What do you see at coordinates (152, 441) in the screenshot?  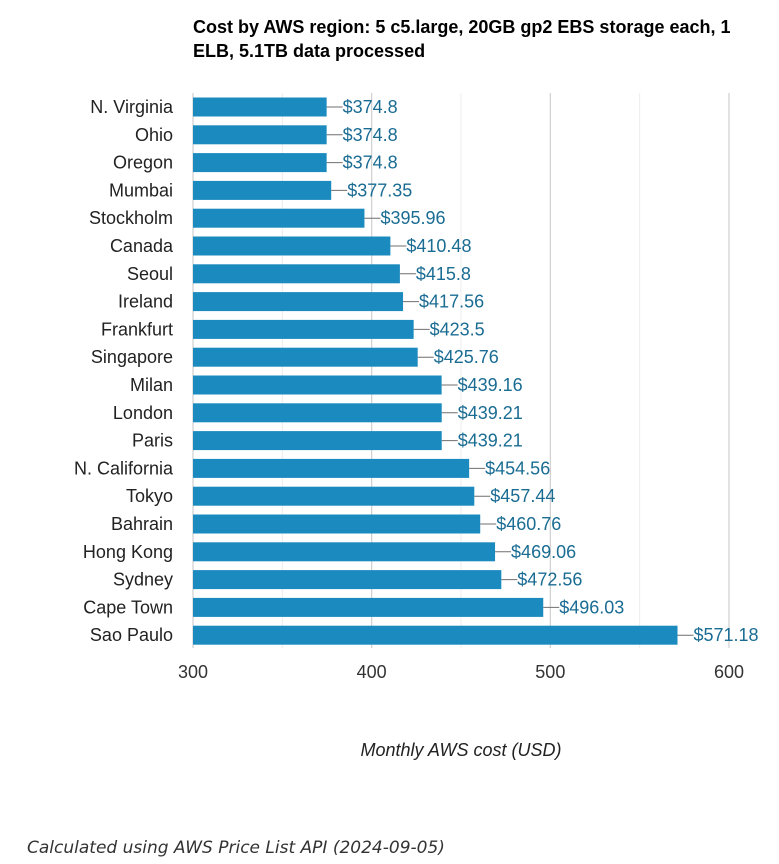 I see `category-label: Paris` at bounding box center [152, 441].